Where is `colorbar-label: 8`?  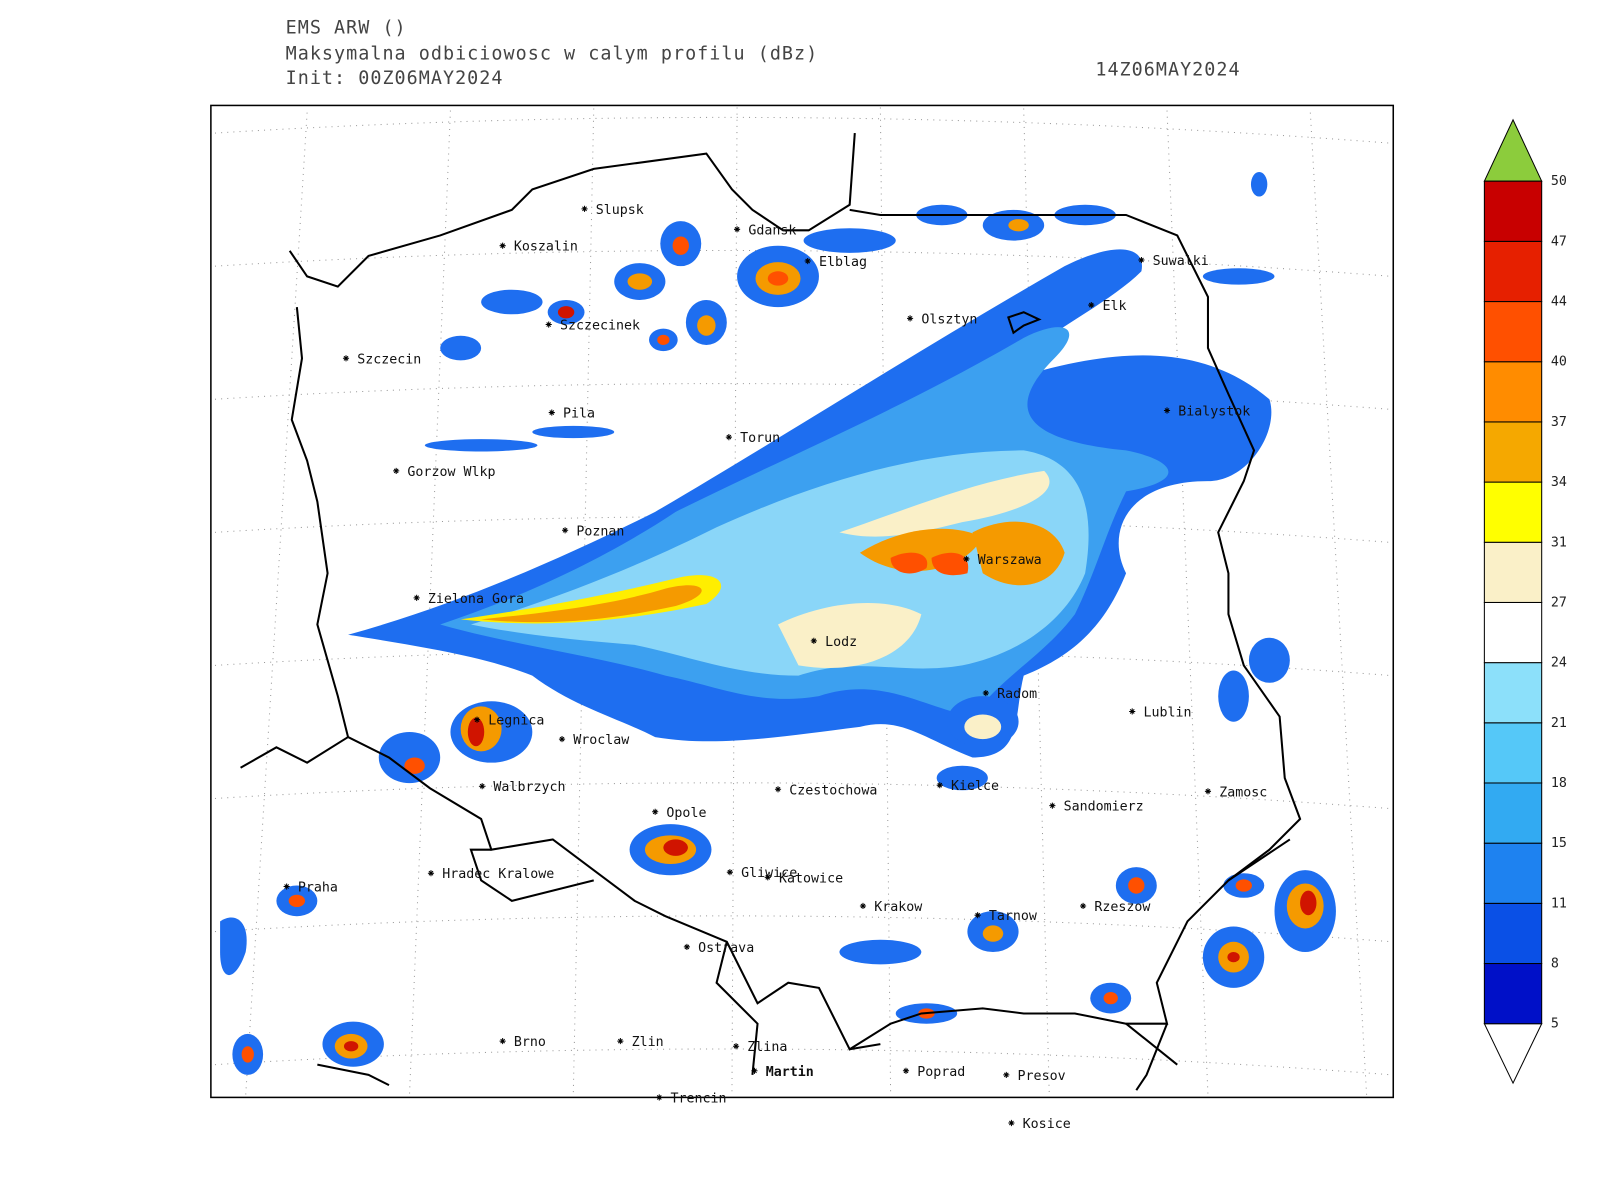
colorbar-label: 8 is located at coordinates (1555, 964).